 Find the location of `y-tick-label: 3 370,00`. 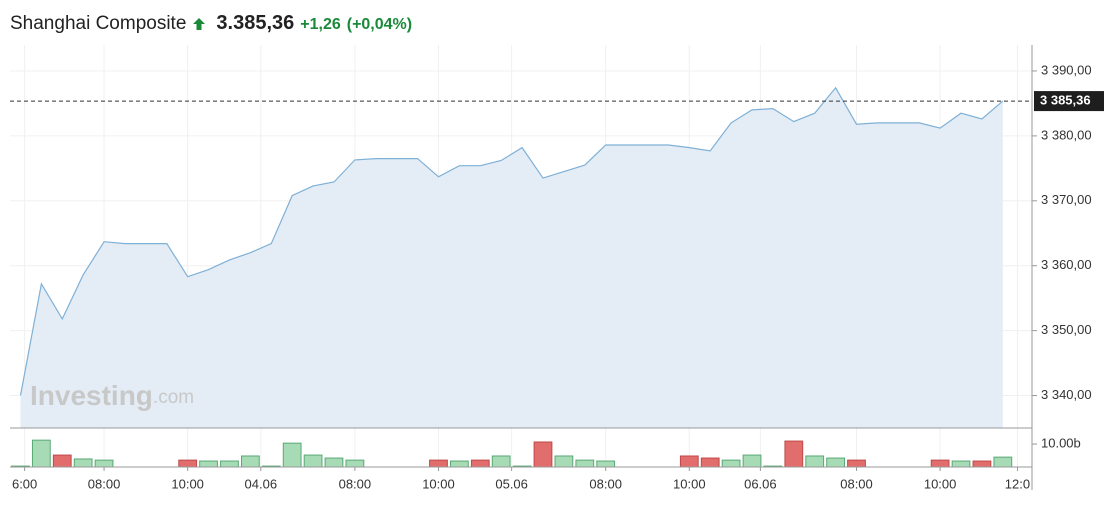

y-tick-label: 3 370,00 is located at coordinates (1066, 199).